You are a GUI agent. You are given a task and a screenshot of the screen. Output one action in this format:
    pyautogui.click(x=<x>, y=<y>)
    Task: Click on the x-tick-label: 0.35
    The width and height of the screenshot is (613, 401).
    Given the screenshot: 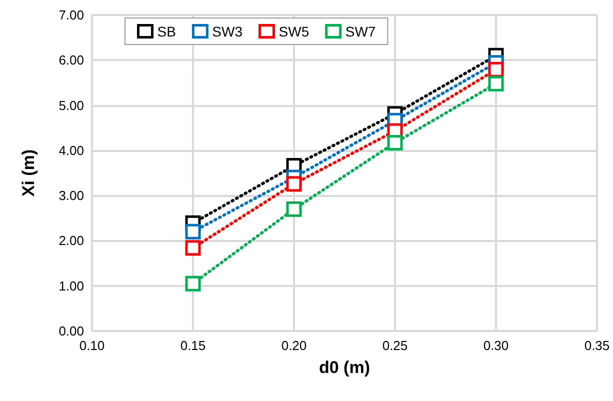 What is the action you would take?
    pyautogui.click(x=597, y=345)
    